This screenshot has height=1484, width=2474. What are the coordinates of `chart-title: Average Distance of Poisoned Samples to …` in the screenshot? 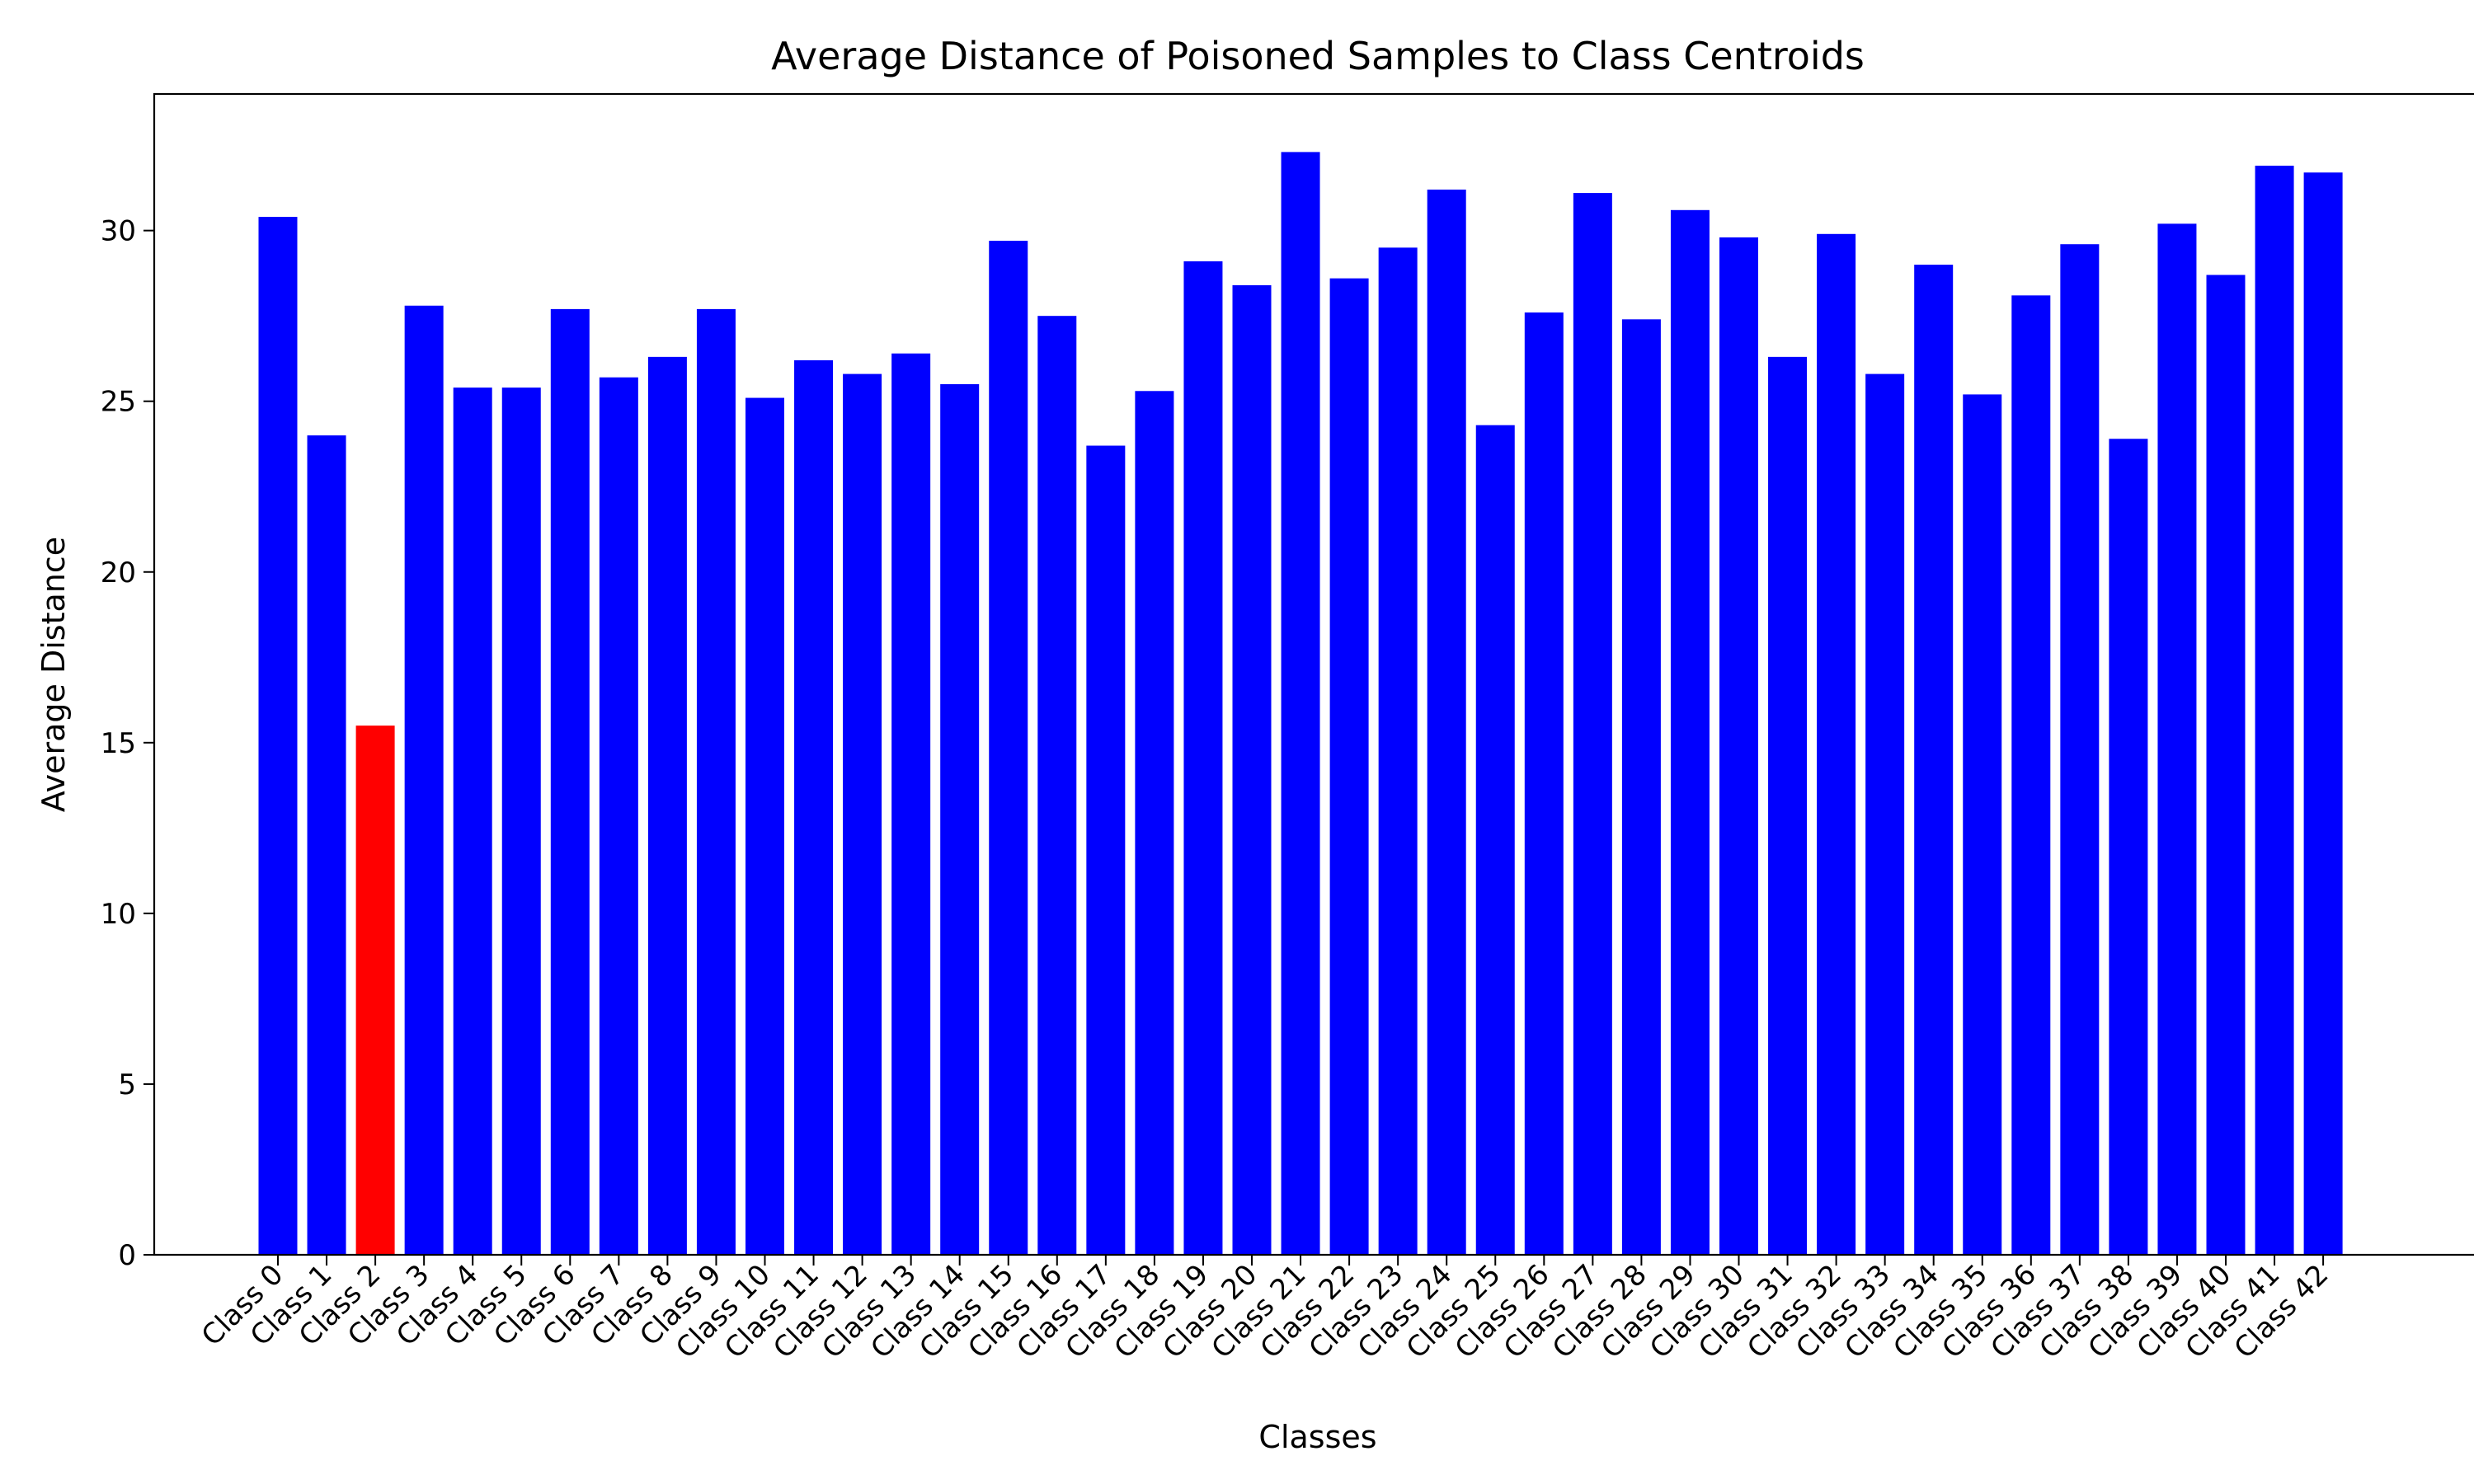 It's located at (1318, 56).